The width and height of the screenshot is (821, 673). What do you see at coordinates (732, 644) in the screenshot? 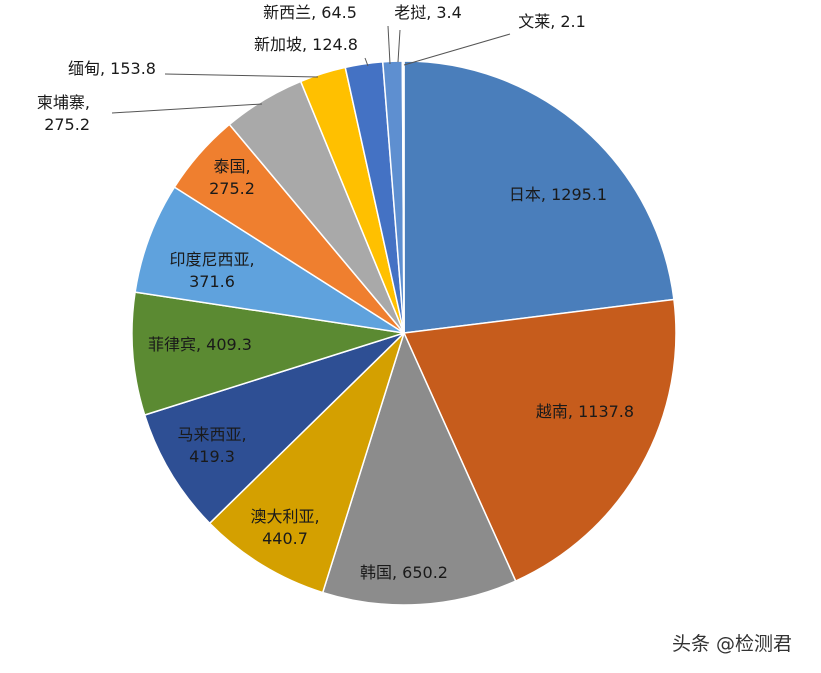
I see `watermark-text: 头条 @检测君` at bounding box center [732, 644].